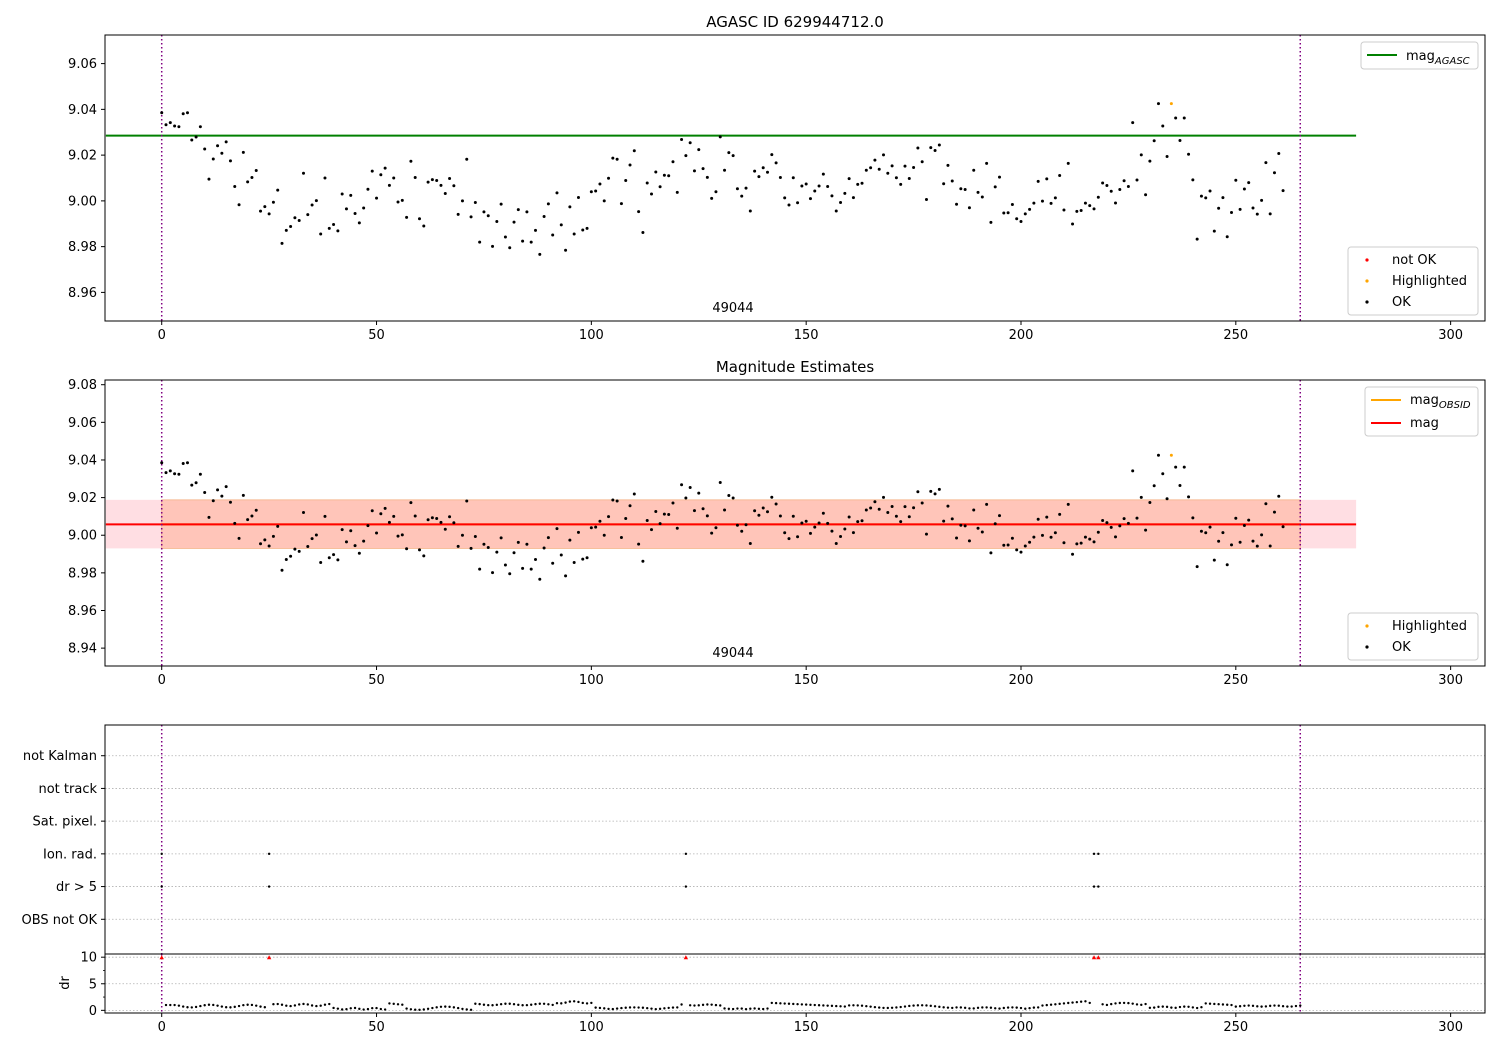 This screenshot has width=1500, height=1050. Describe the element at coordinates (92, 985) in the screenshot. I see `panel-dr-y-axis: 0 5 10` at that location.